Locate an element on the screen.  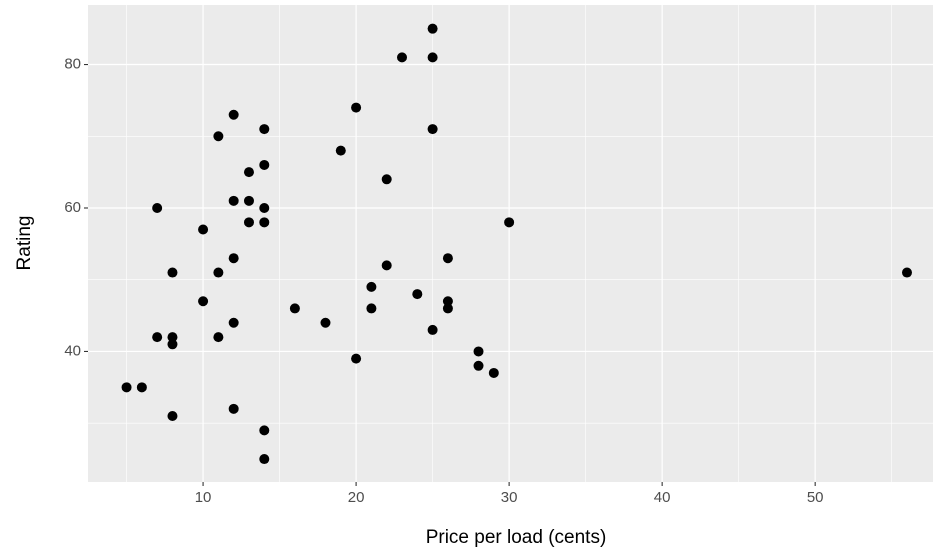
y-axis-title: Rating is located at coordinates (24, 243).